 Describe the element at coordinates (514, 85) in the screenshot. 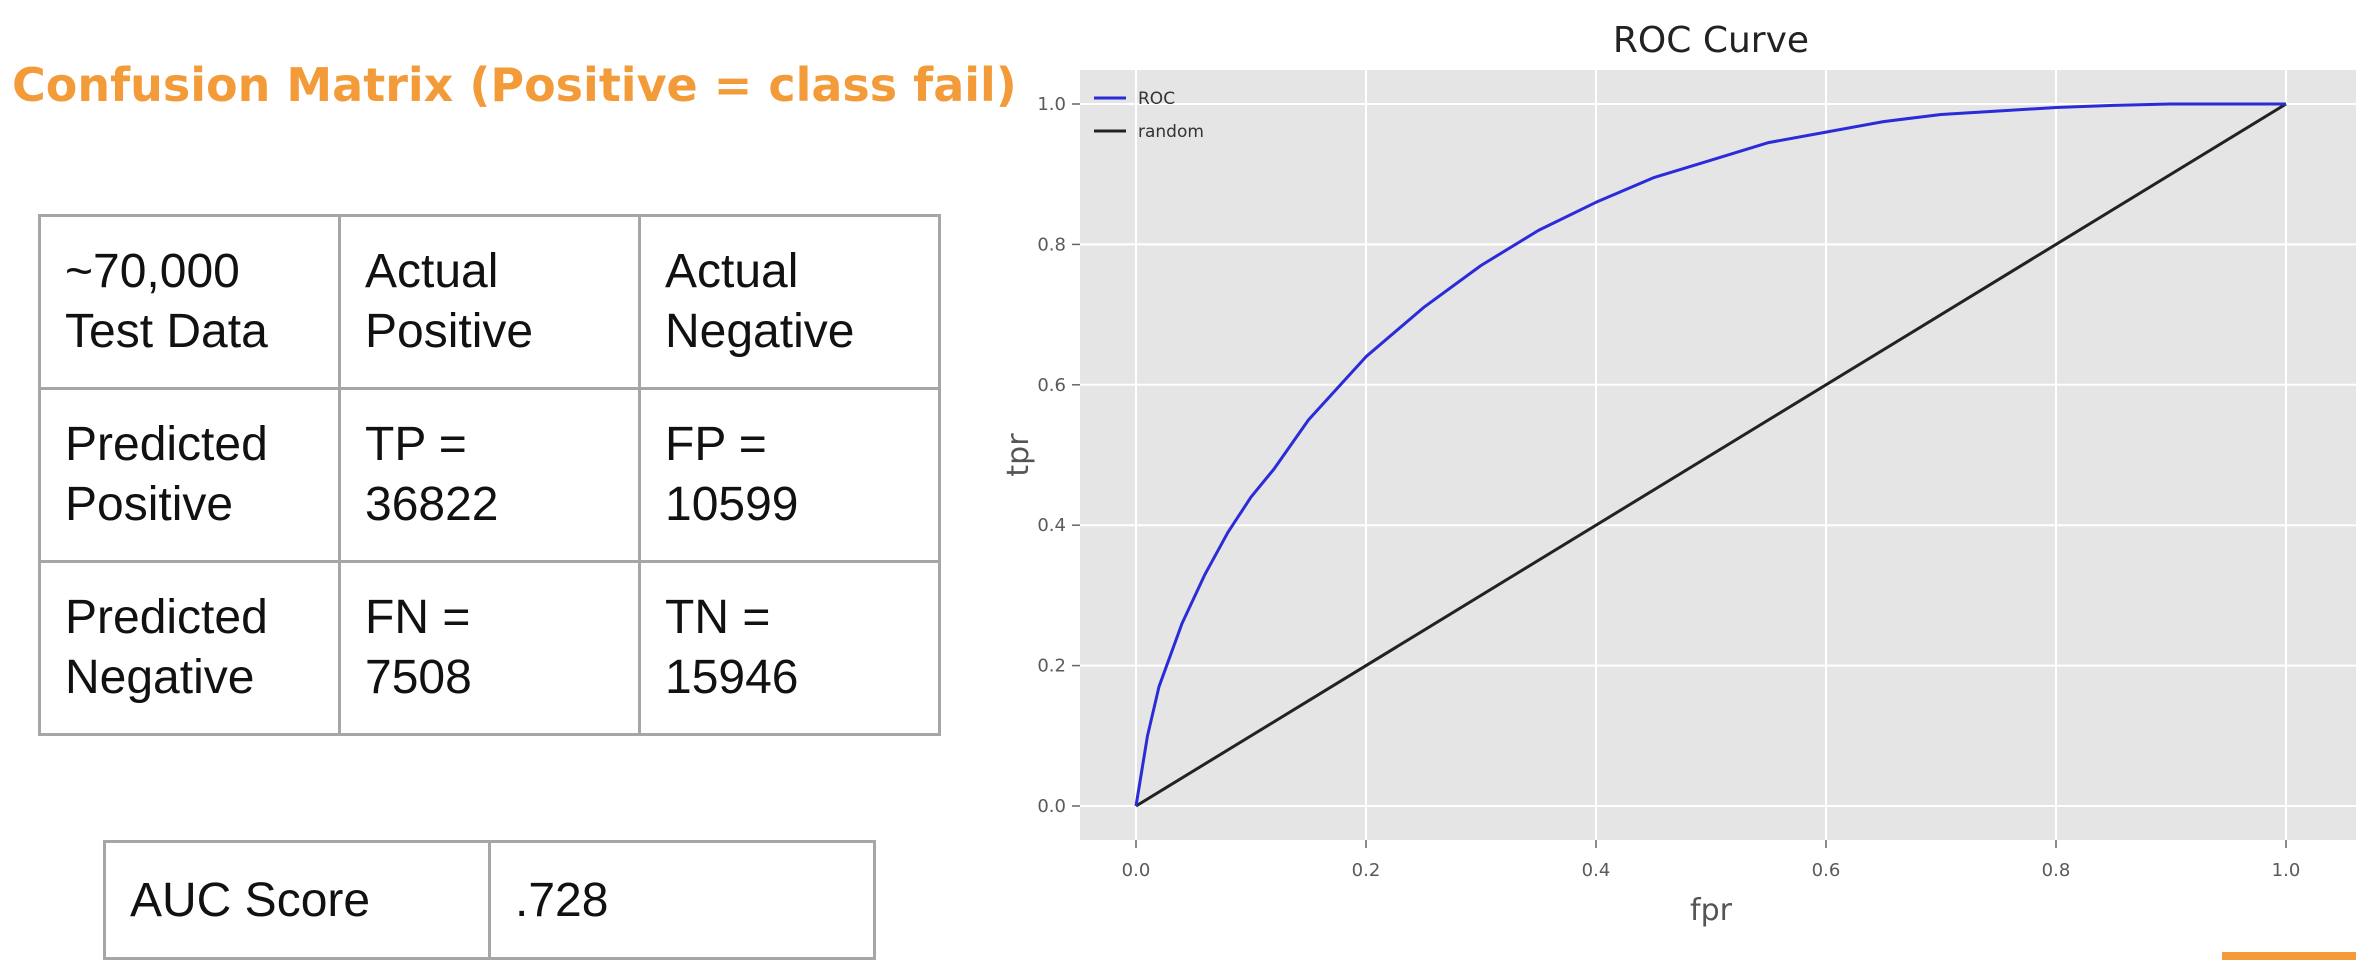

I see `slide-title: Confusion Matrix (Positive = class fail)` at that location.